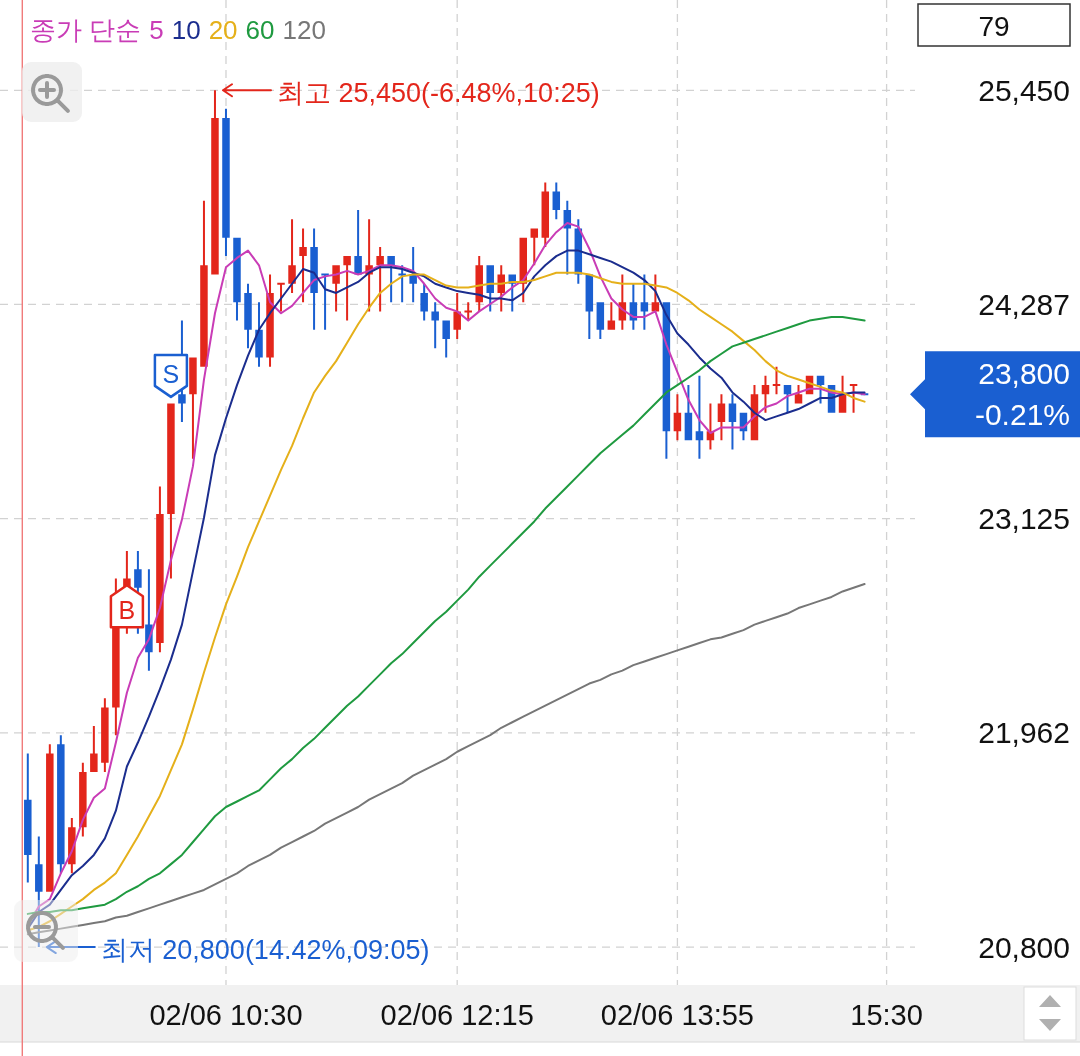 Image resolution: width=1080 pixels, height=1056 pixels. Describe the element at coordinates (438, 93) in the screenshot. I see `annotation: 최고 25,450(-6.48%,10:25)` at that location.